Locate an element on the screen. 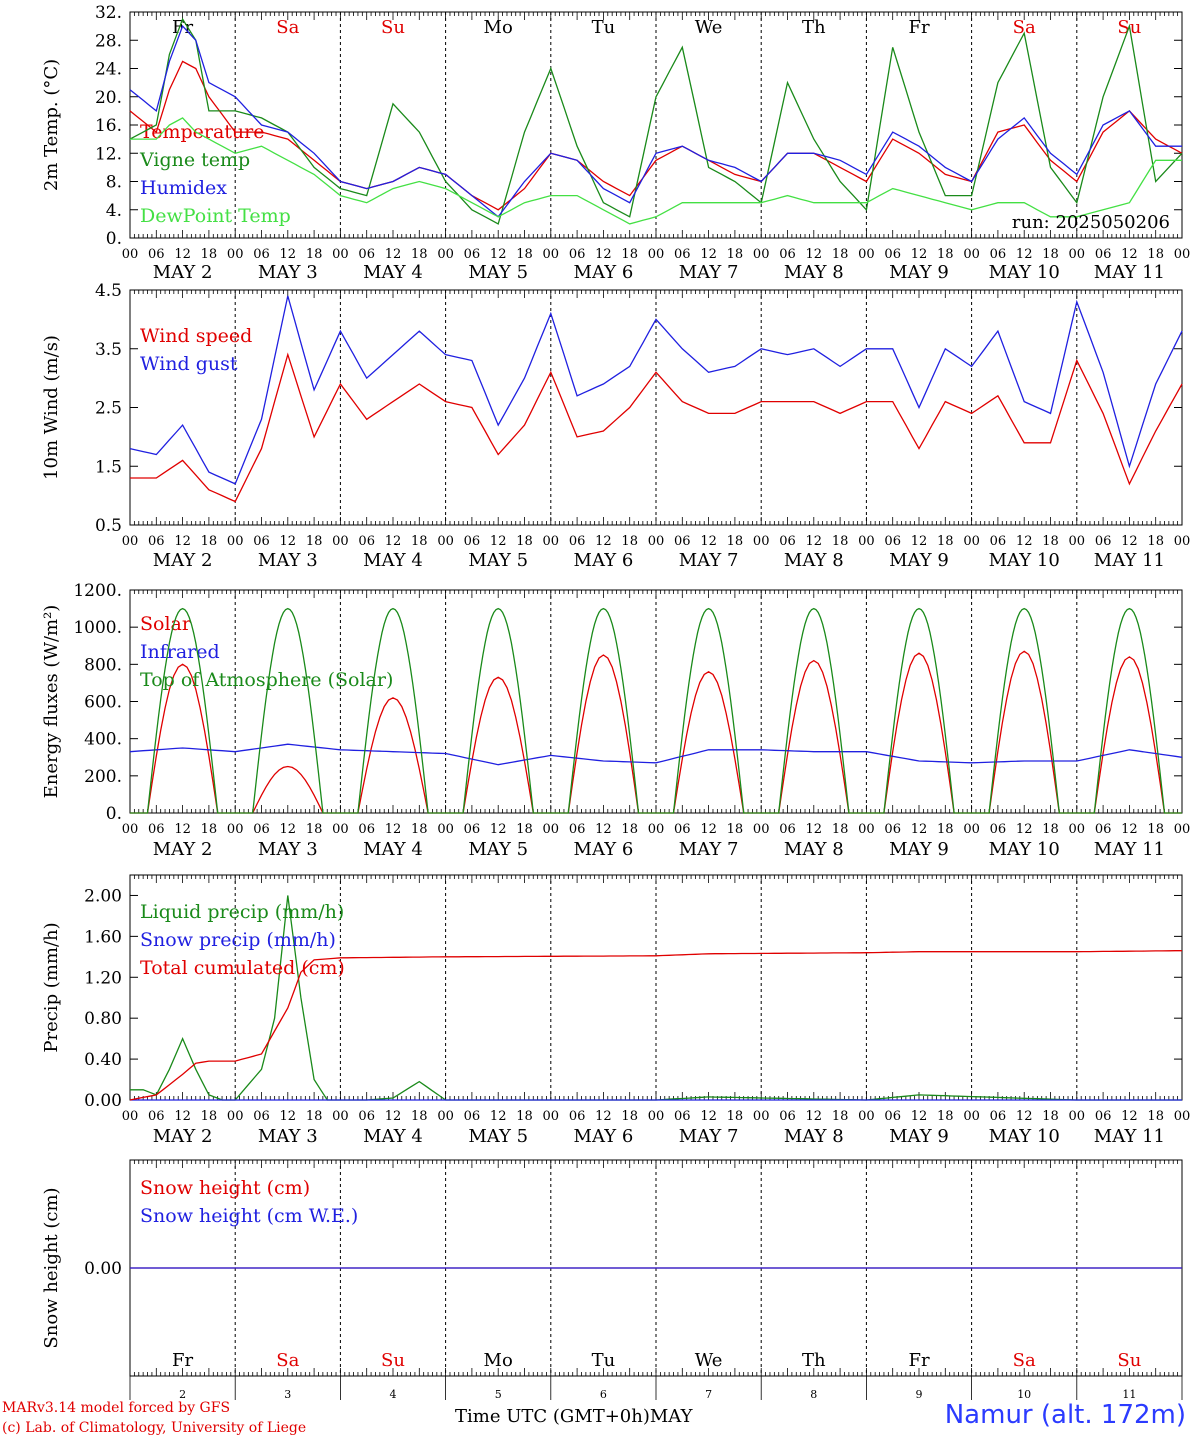  panel3-x-ticks is located at coordinates (656, 701).